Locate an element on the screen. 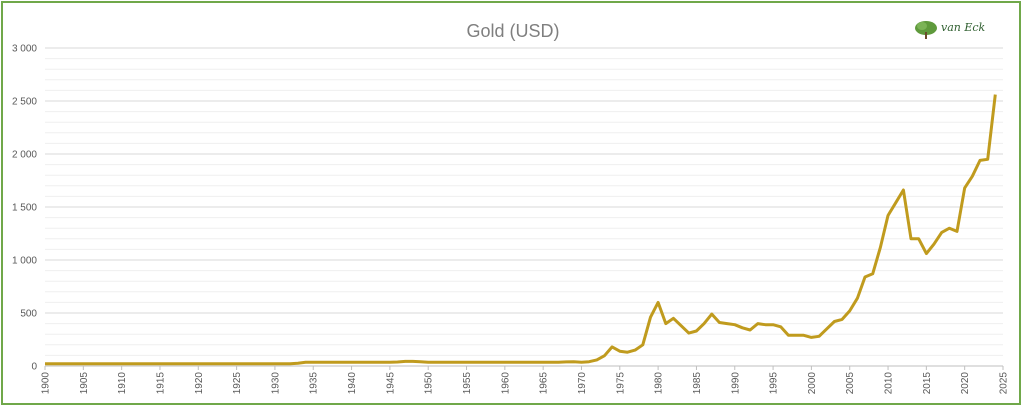 The height and width of the screenshot is (408, 1024). x-tick-label: 1910 is located at coordinates (122, 383).